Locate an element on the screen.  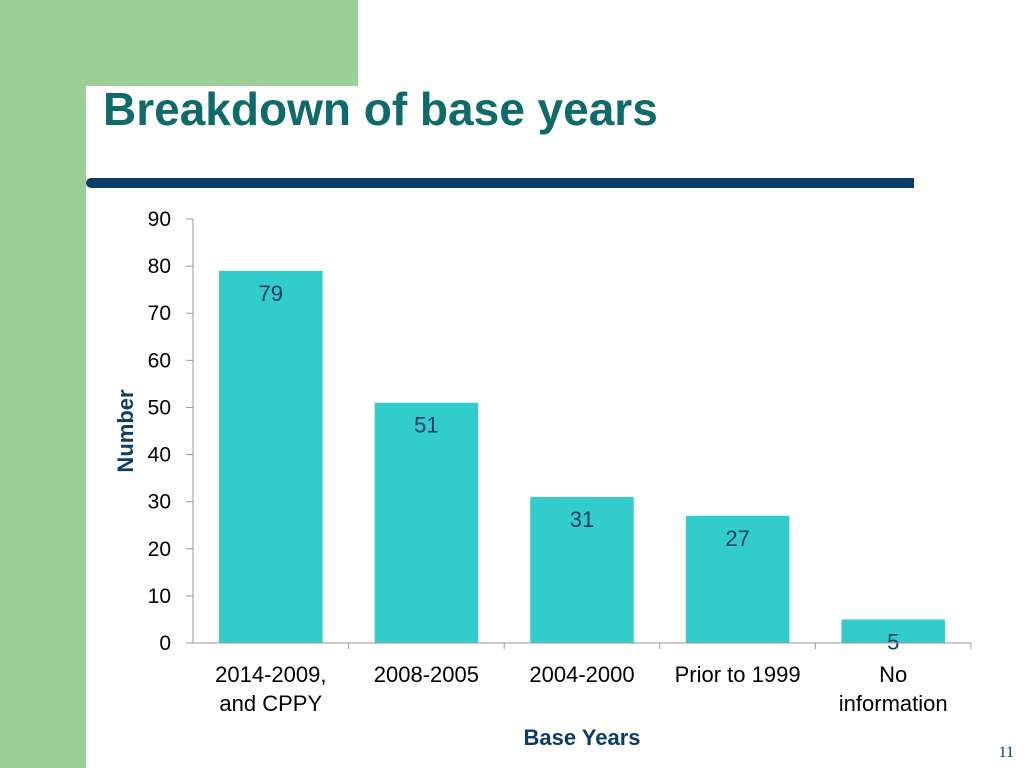
title-underline-rule is located at coordinates (500, 183).